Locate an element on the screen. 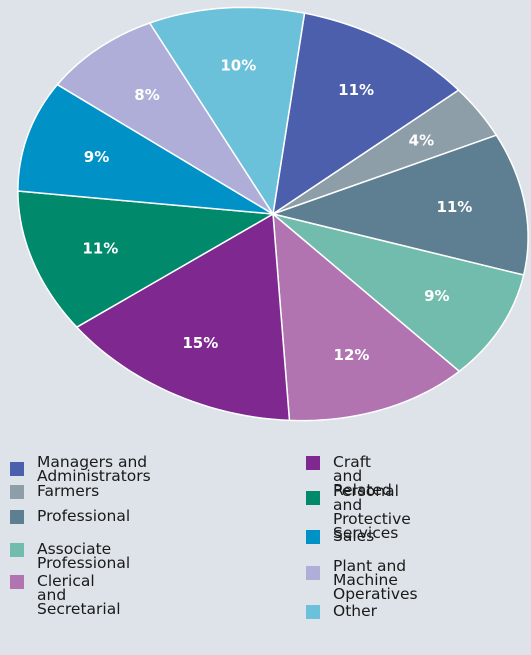  slice-value-label-9: 10% is located at coordinates (238, 66).